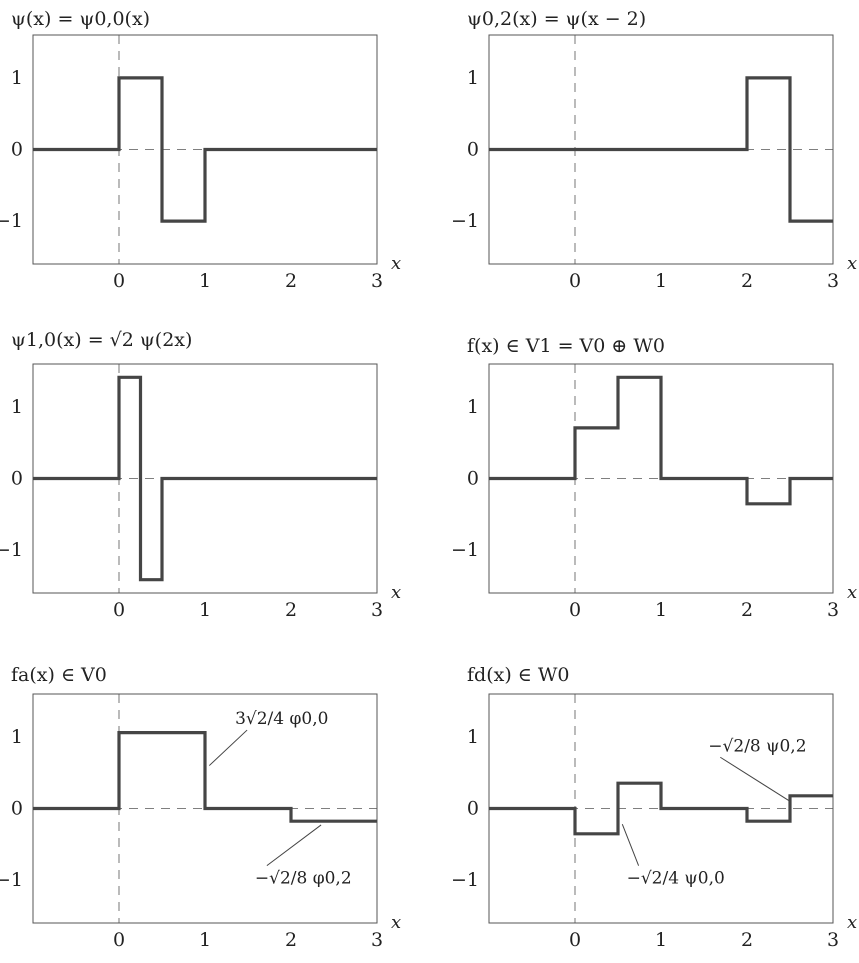 The image size is (859, 963). I want to click on annotation-label: 3√2/4 φ0,0, so click(281, 719).